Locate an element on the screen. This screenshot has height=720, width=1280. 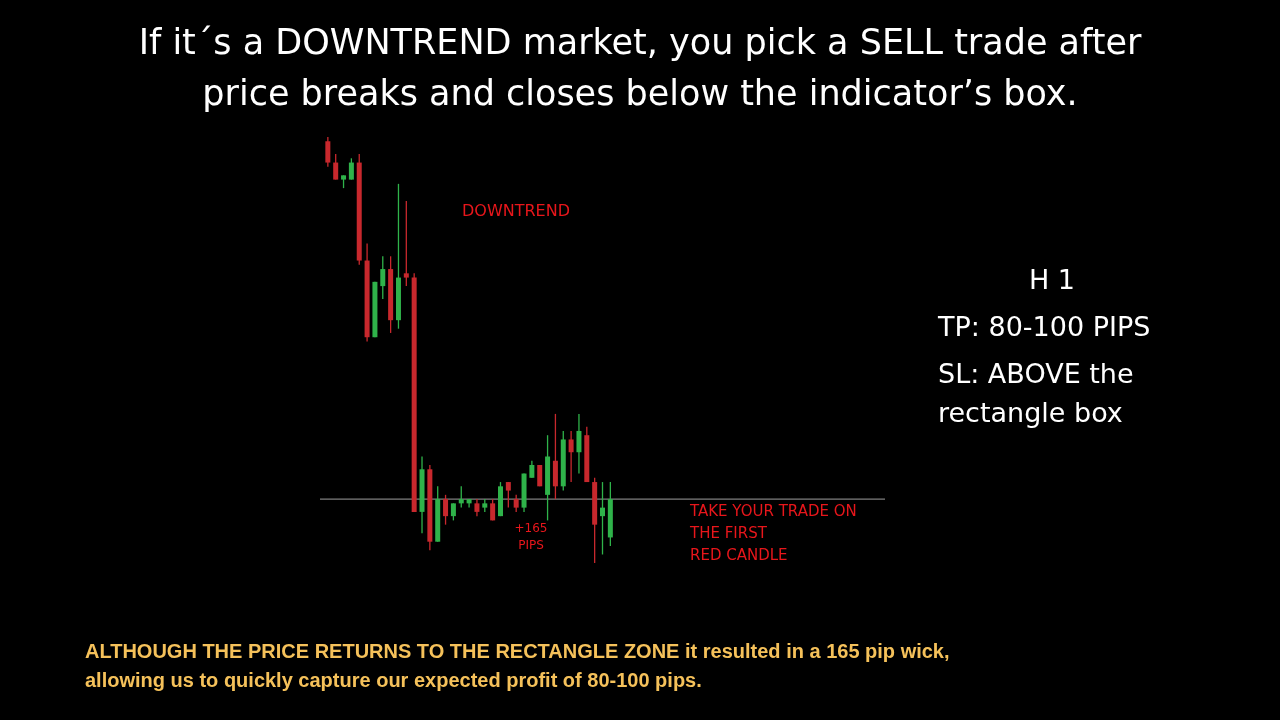
text: H 1 is located at coordinates (1052, 279).